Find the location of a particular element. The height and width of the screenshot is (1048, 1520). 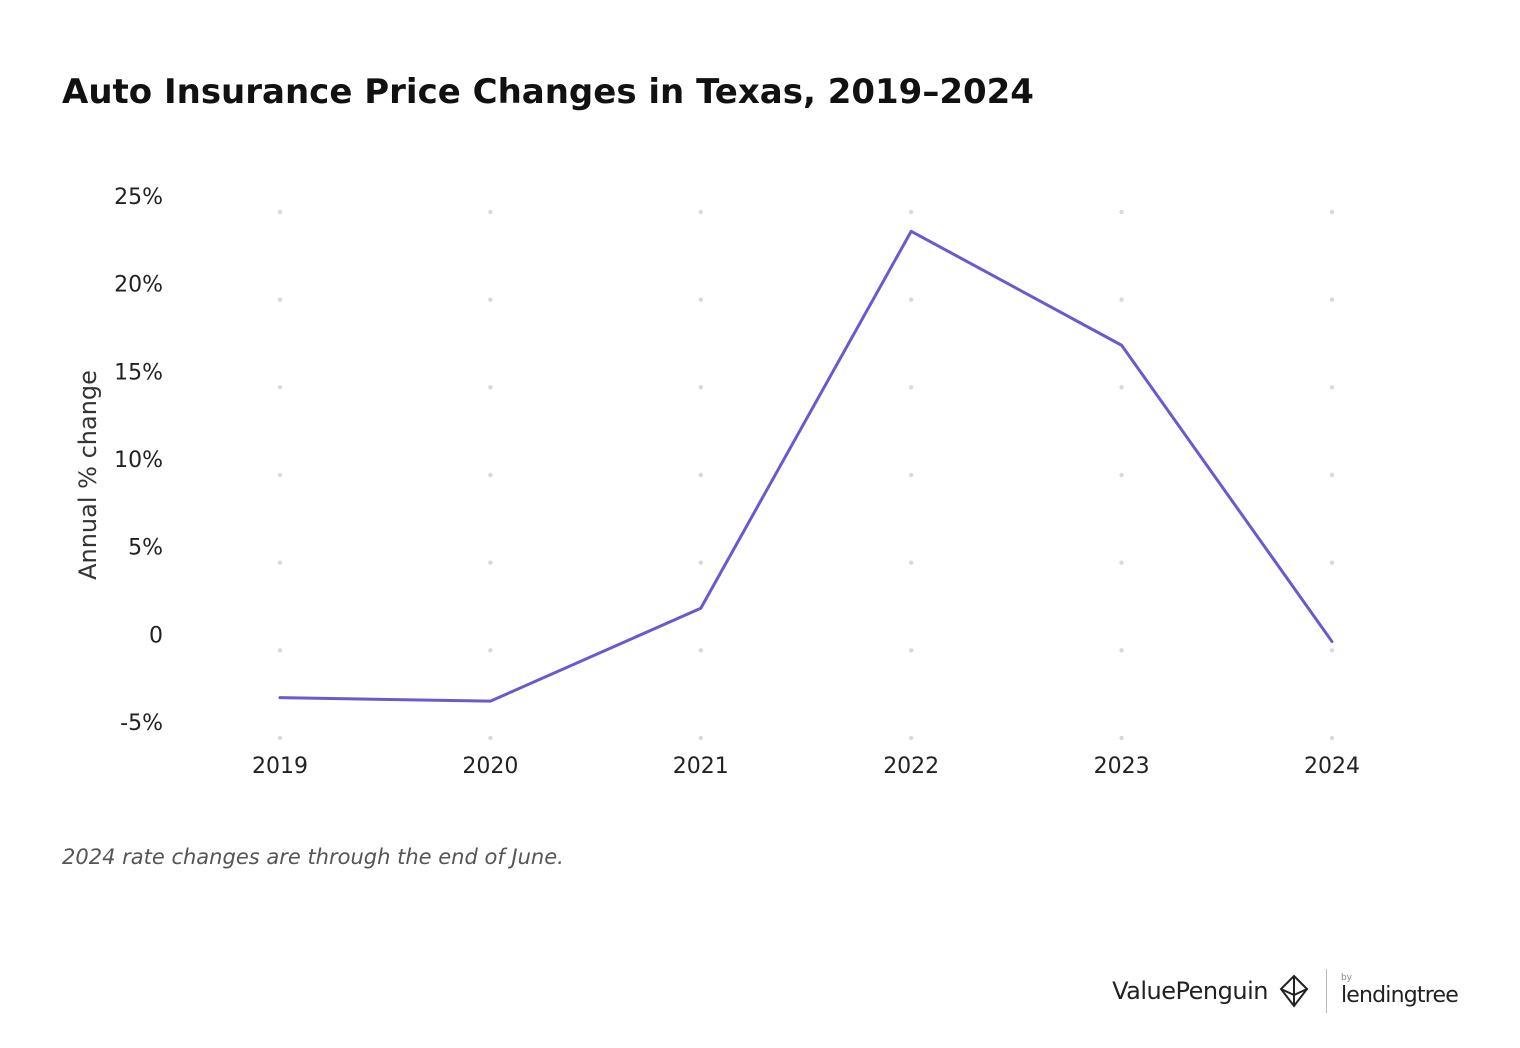

x-tick-label: 2022 is located at coordinates (911, 766).